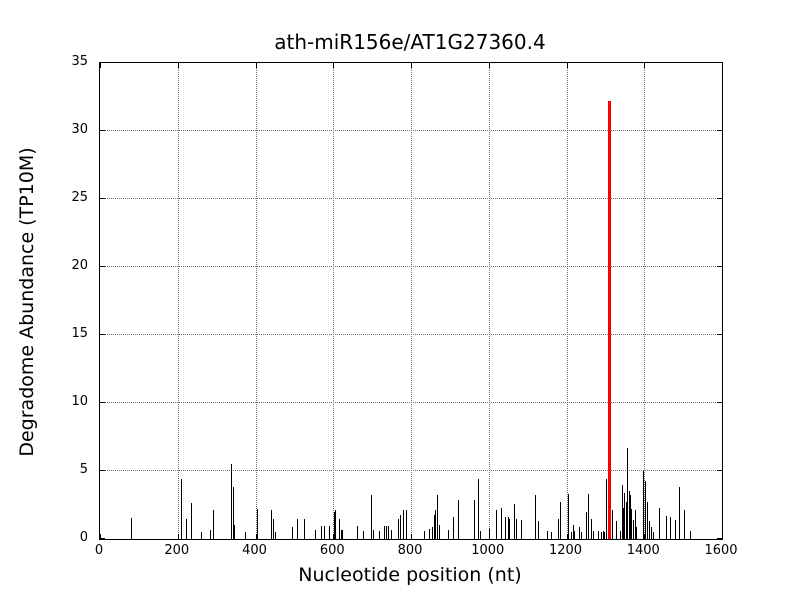  I want to click on y-tick-label: 15, so click(79, 333).